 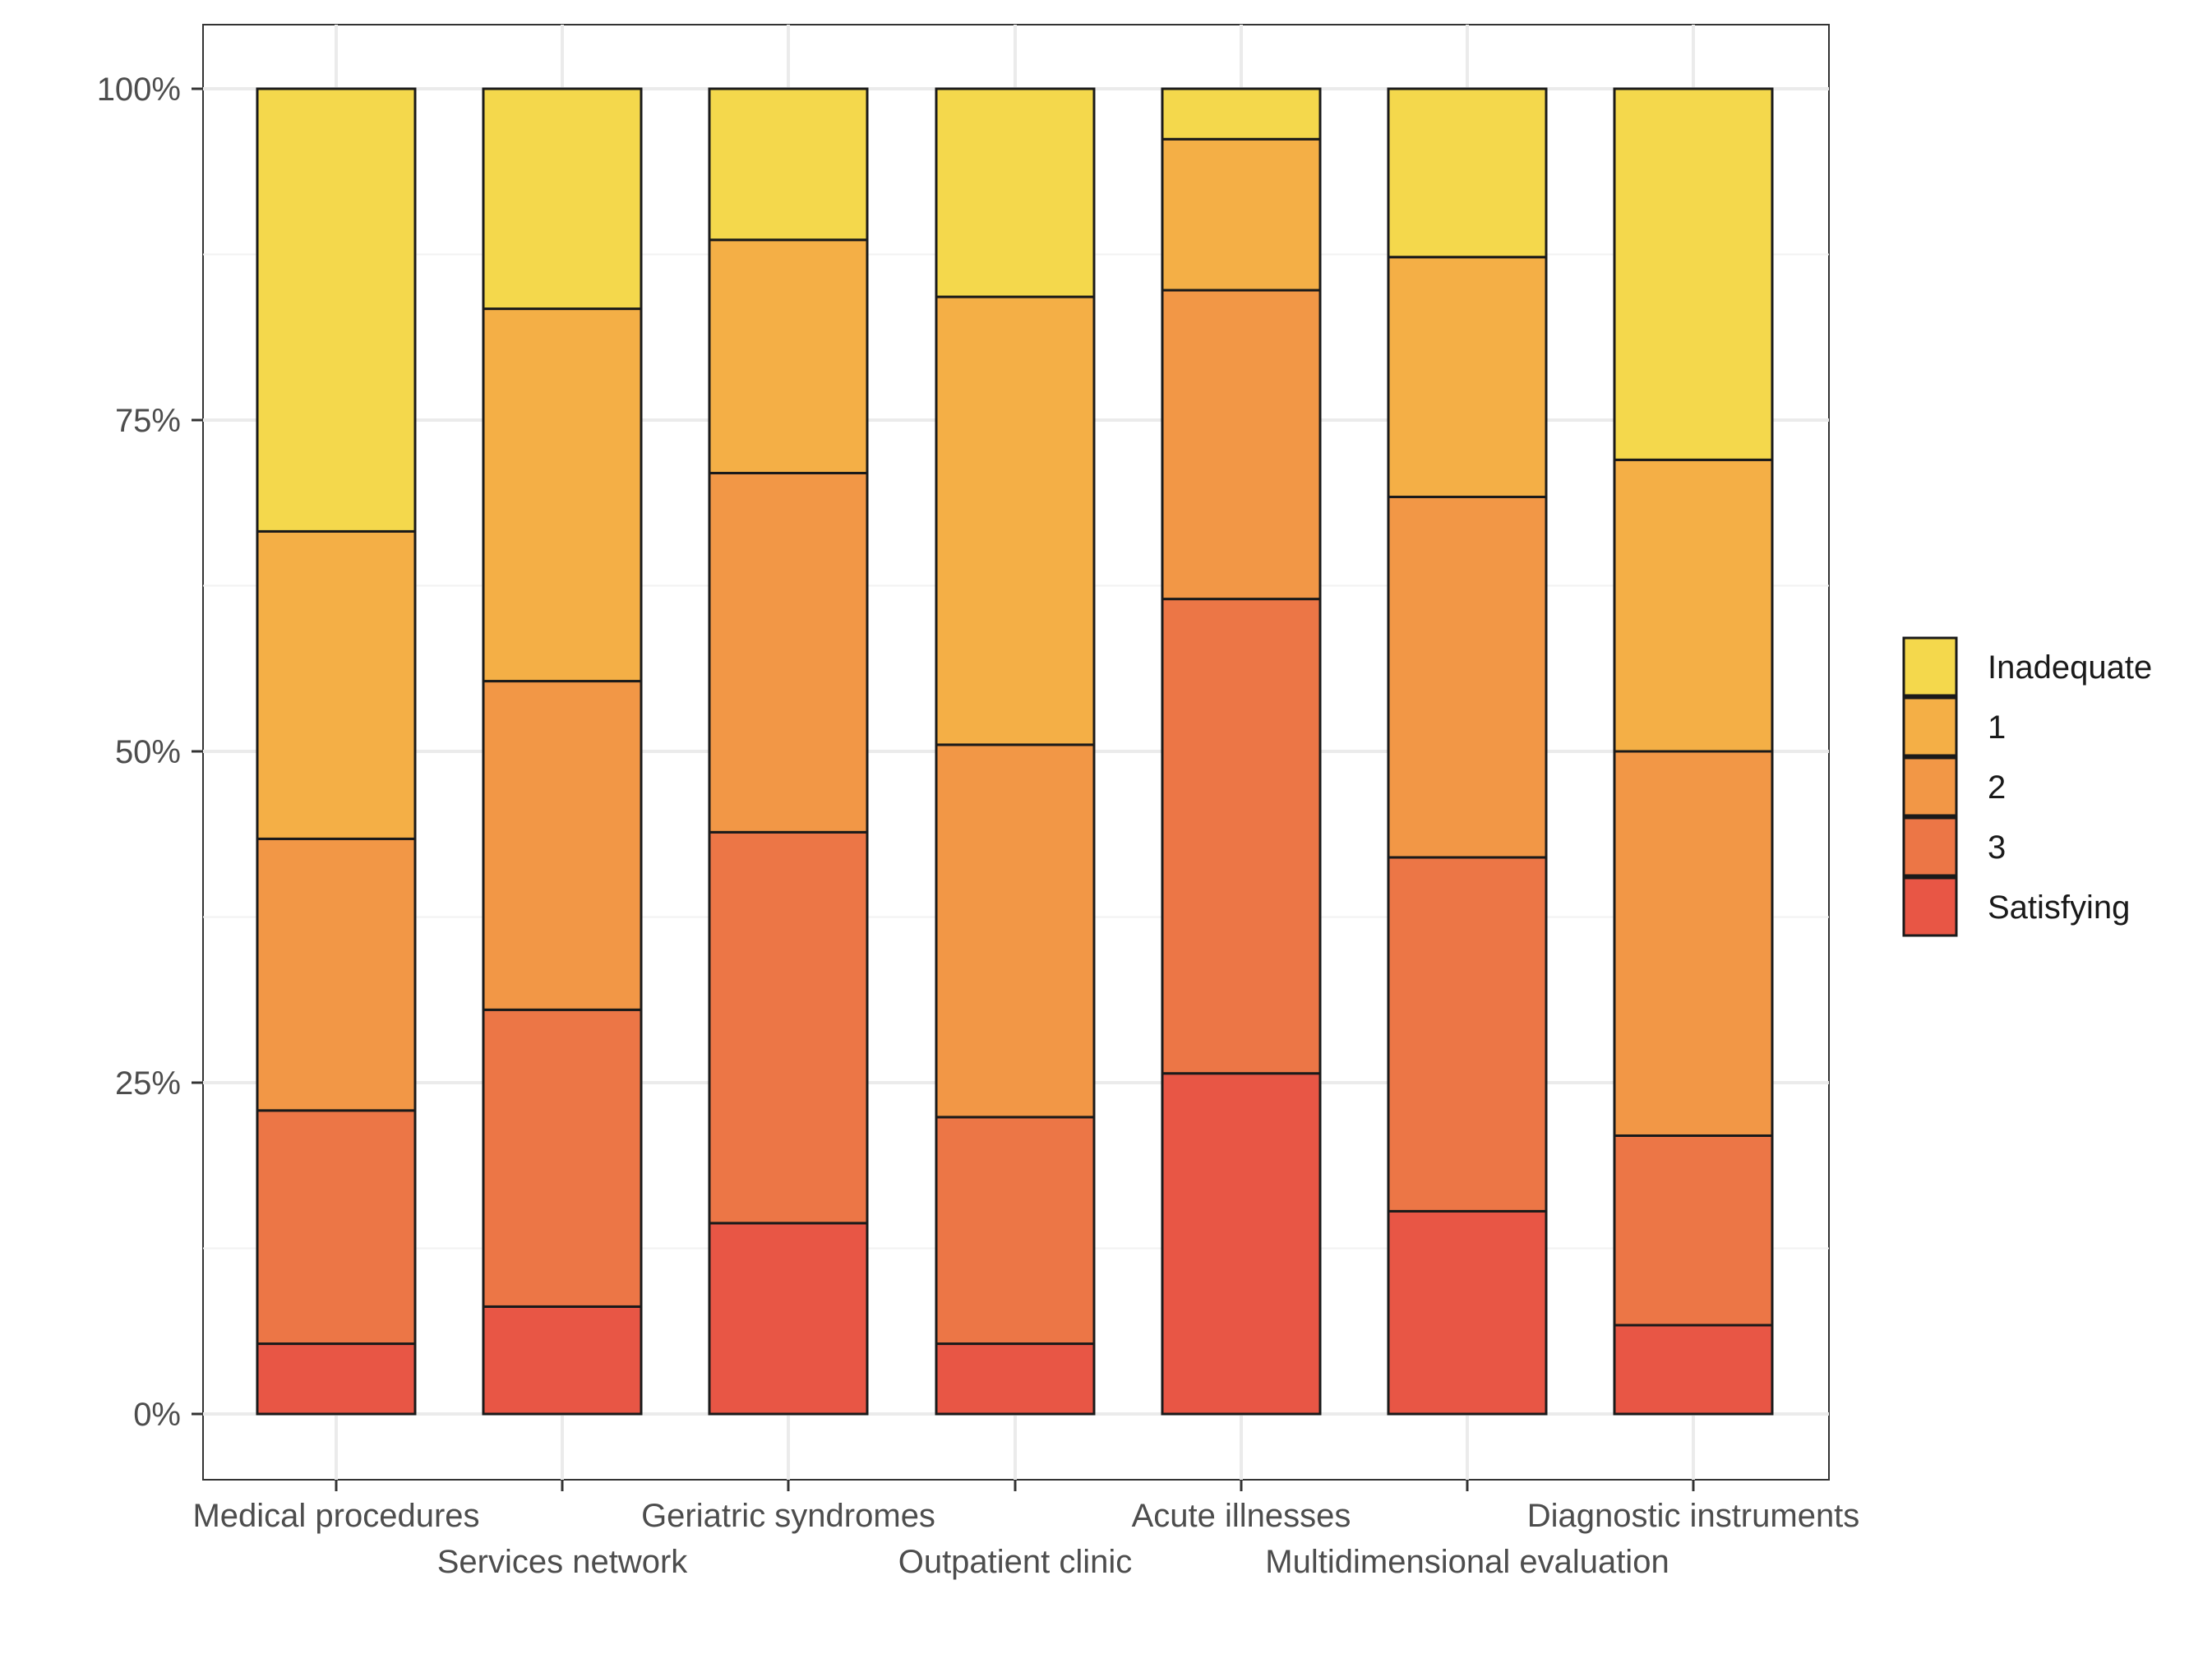 I want to click on x-tick-label: Geriatric syndromes, so click(x=788, y=1516).